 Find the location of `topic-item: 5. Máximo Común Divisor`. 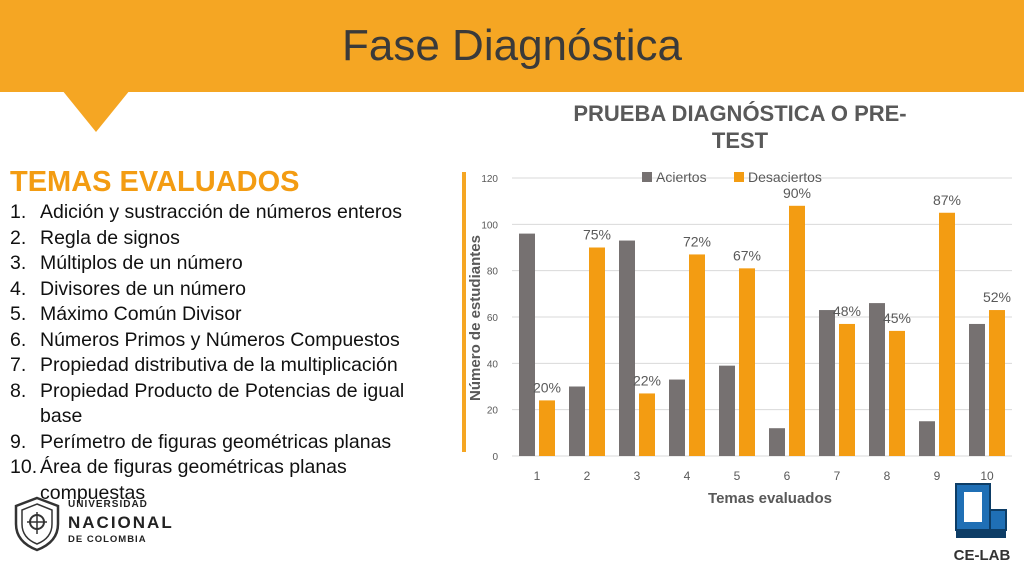

topic-item: 5. Máximo Común Divisor is located at coordinates (230, 315).